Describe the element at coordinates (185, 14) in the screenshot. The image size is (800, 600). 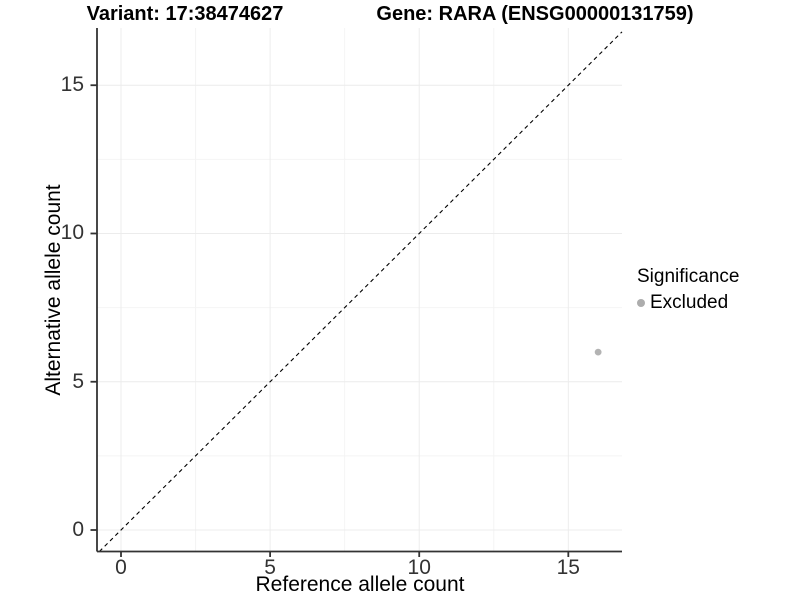
I see `plot-title-variant: Variant: 17:38474627` at that location.